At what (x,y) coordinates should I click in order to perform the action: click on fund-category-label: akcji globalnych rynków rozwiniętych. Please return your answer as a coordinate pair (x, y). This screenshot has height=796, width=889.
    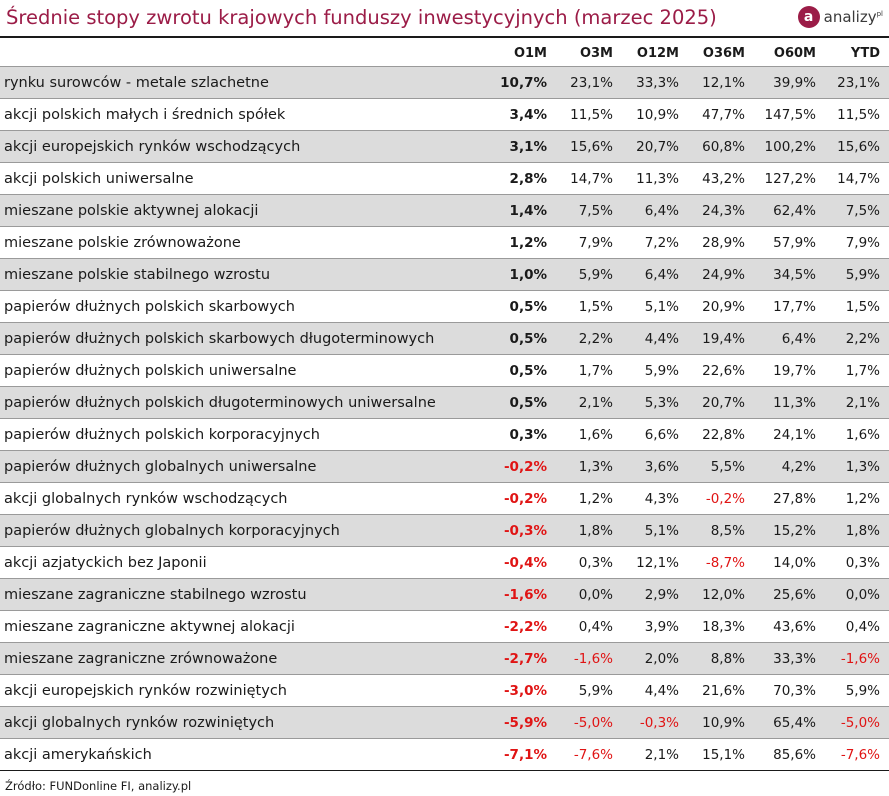
    Looking at the image, I should click on (240, 722).